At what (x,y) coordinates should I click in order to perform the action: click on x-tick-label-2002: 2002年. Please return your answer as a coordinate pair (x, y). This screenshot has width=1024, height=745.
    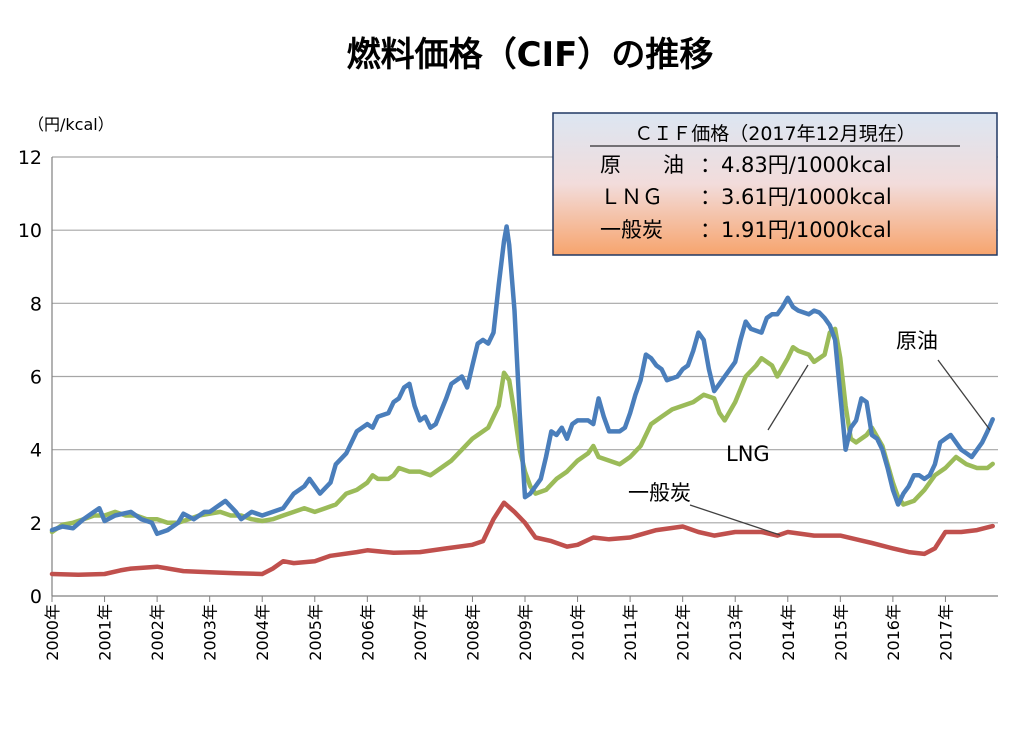
    Looking at the image, I should click on (157, 632).